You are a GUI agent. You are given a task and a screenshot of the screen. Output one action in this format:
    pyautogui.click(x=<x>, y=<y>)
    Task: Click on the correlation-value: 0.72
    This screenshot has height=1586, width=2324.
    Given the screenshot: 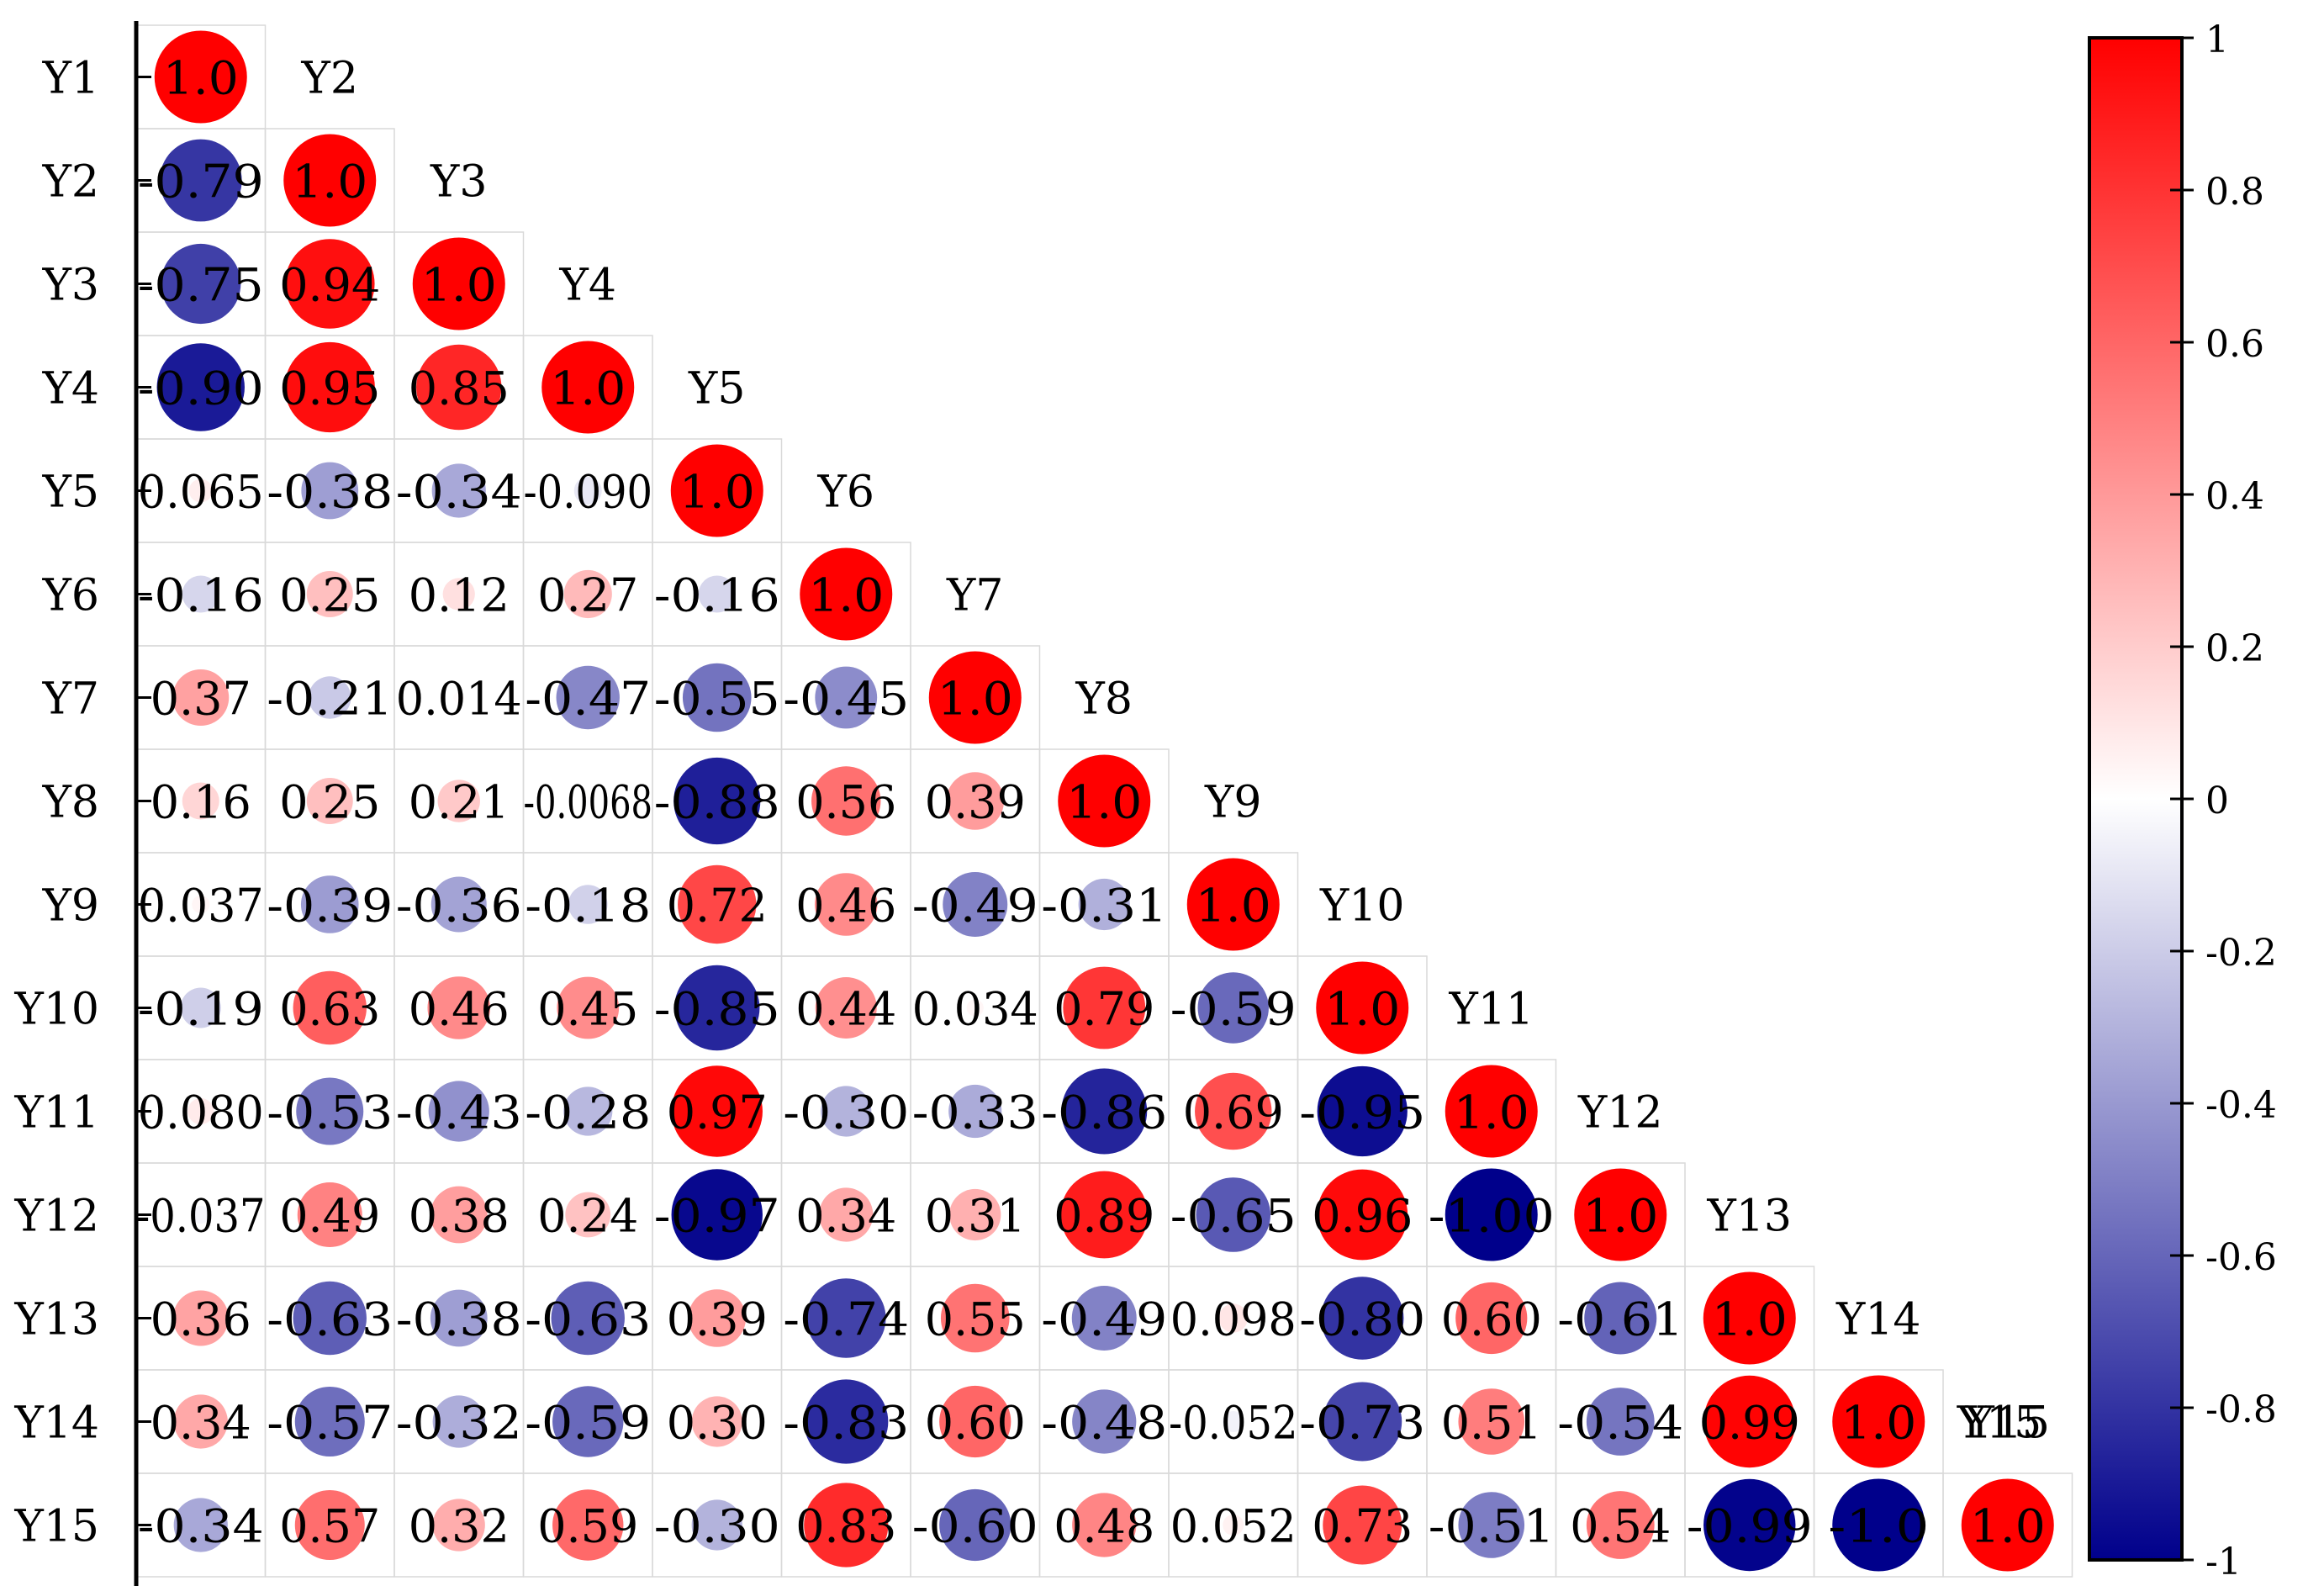 What is the action you would take?
    pyautogui.click(x=717, y=907)
    